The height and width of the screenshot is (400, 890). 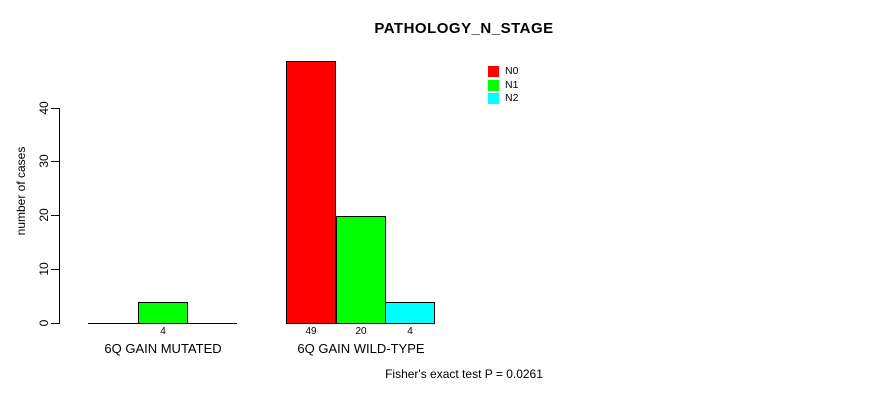 What do you see at coordinates (410, 331) in the screenshot?
I see `bar-value-n2-6q-gain-wild-type: 4` at bounding box center [410, 331].